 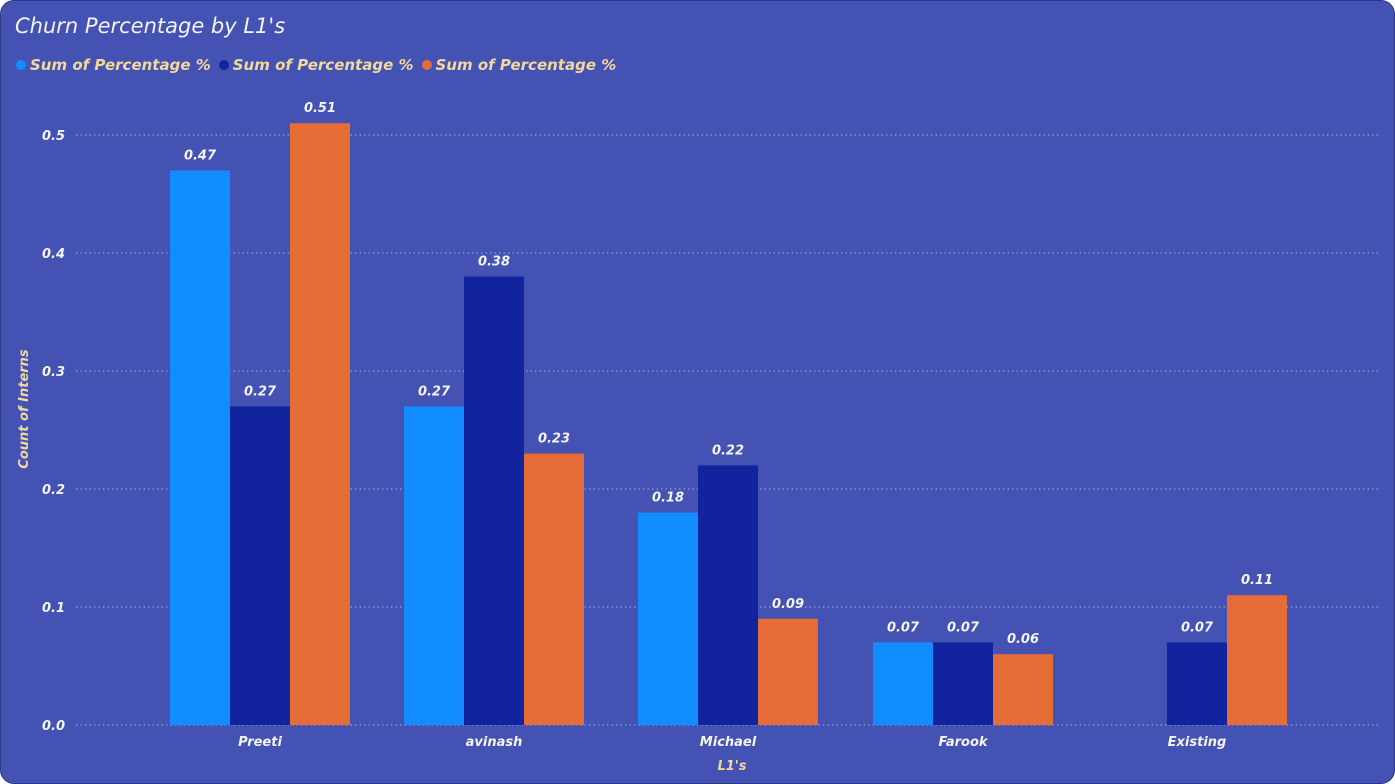 What do you see at coordinates (53, 608) in the screenshot?
I see `y-tick-label: 0.1` at bounding box center [53, 608].